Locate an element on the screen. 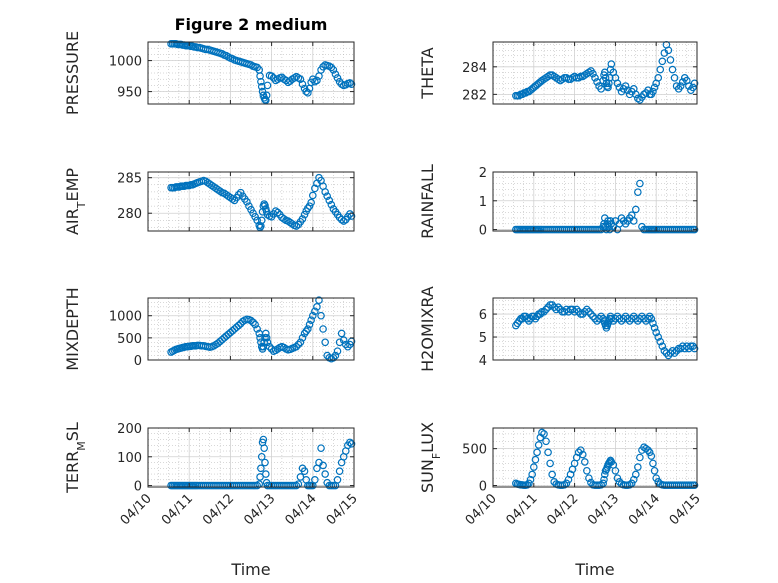  y-tick-label: 2 is located at coordinates (483, 173).